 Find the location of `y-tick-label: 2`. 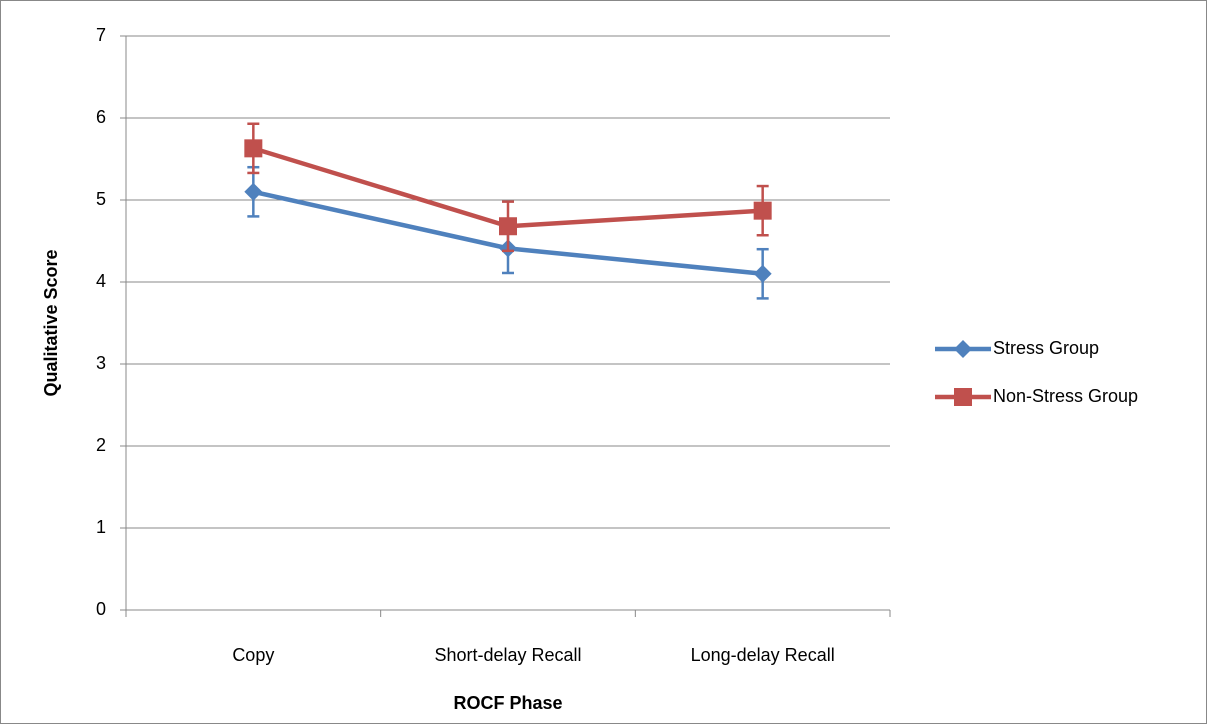

y-tick-label: 2 is located at coordinates (101, 445).